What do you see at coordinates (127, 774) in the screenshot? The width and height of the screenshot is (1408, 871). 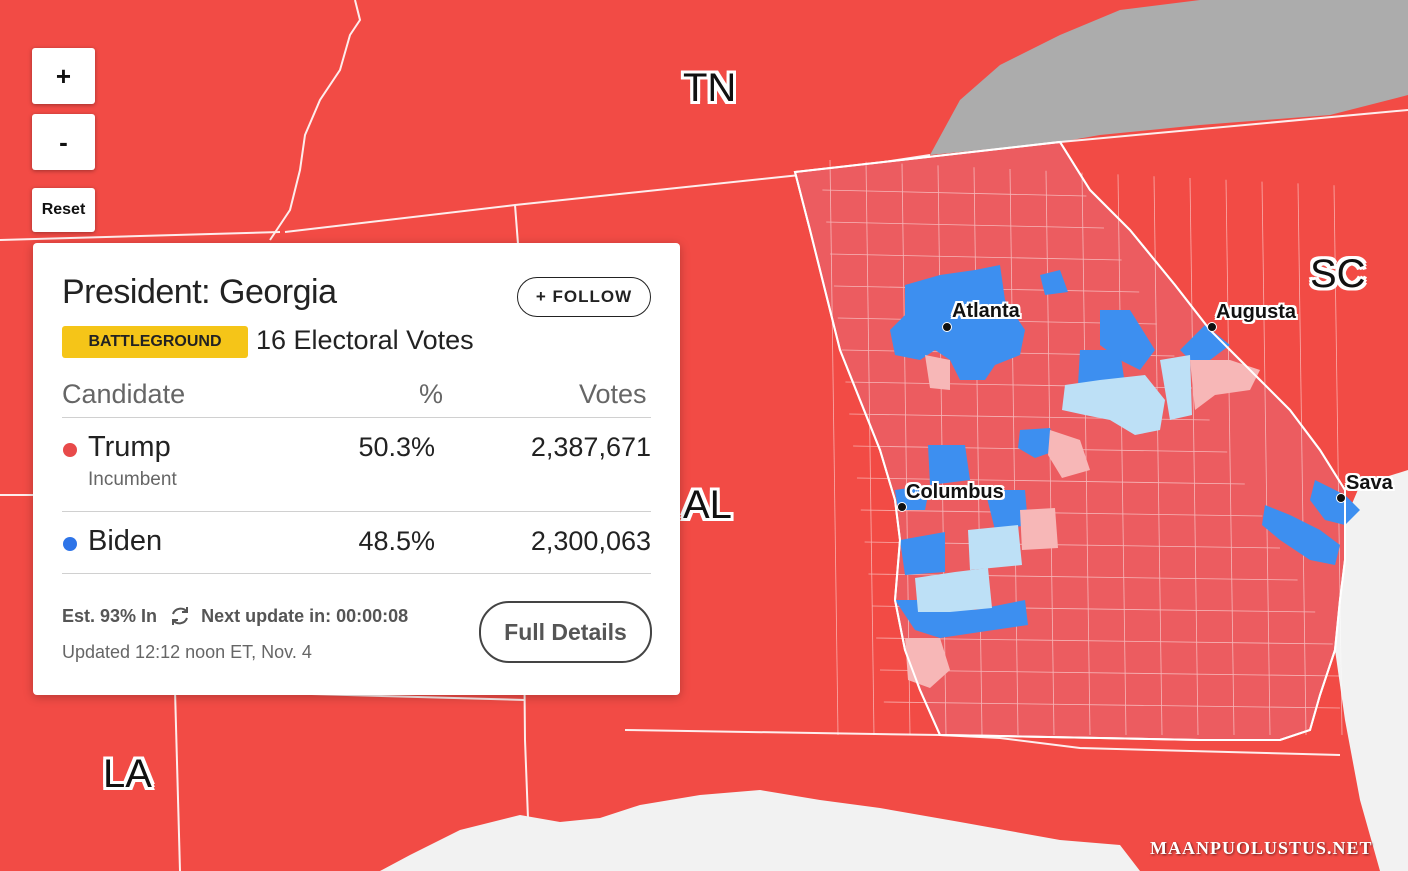 I see `state-label-la: LA` at bounding box center [127, 774].